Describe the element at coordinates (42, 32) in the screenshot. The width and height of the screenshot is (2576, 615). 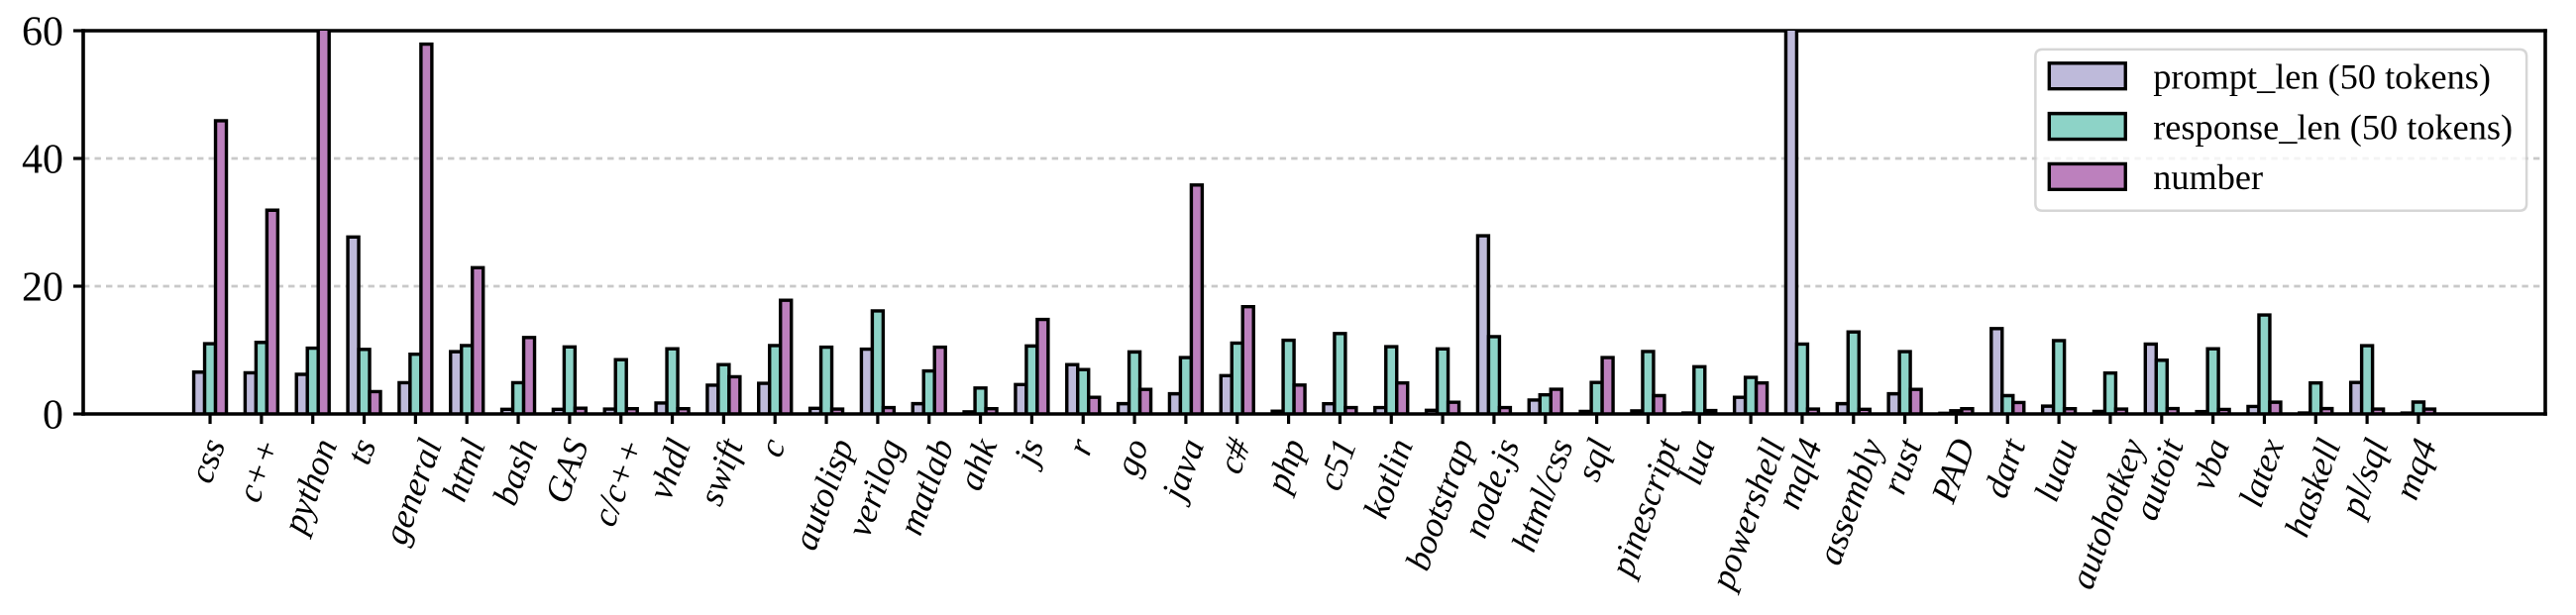
I see `svg-text: 60` at that location.